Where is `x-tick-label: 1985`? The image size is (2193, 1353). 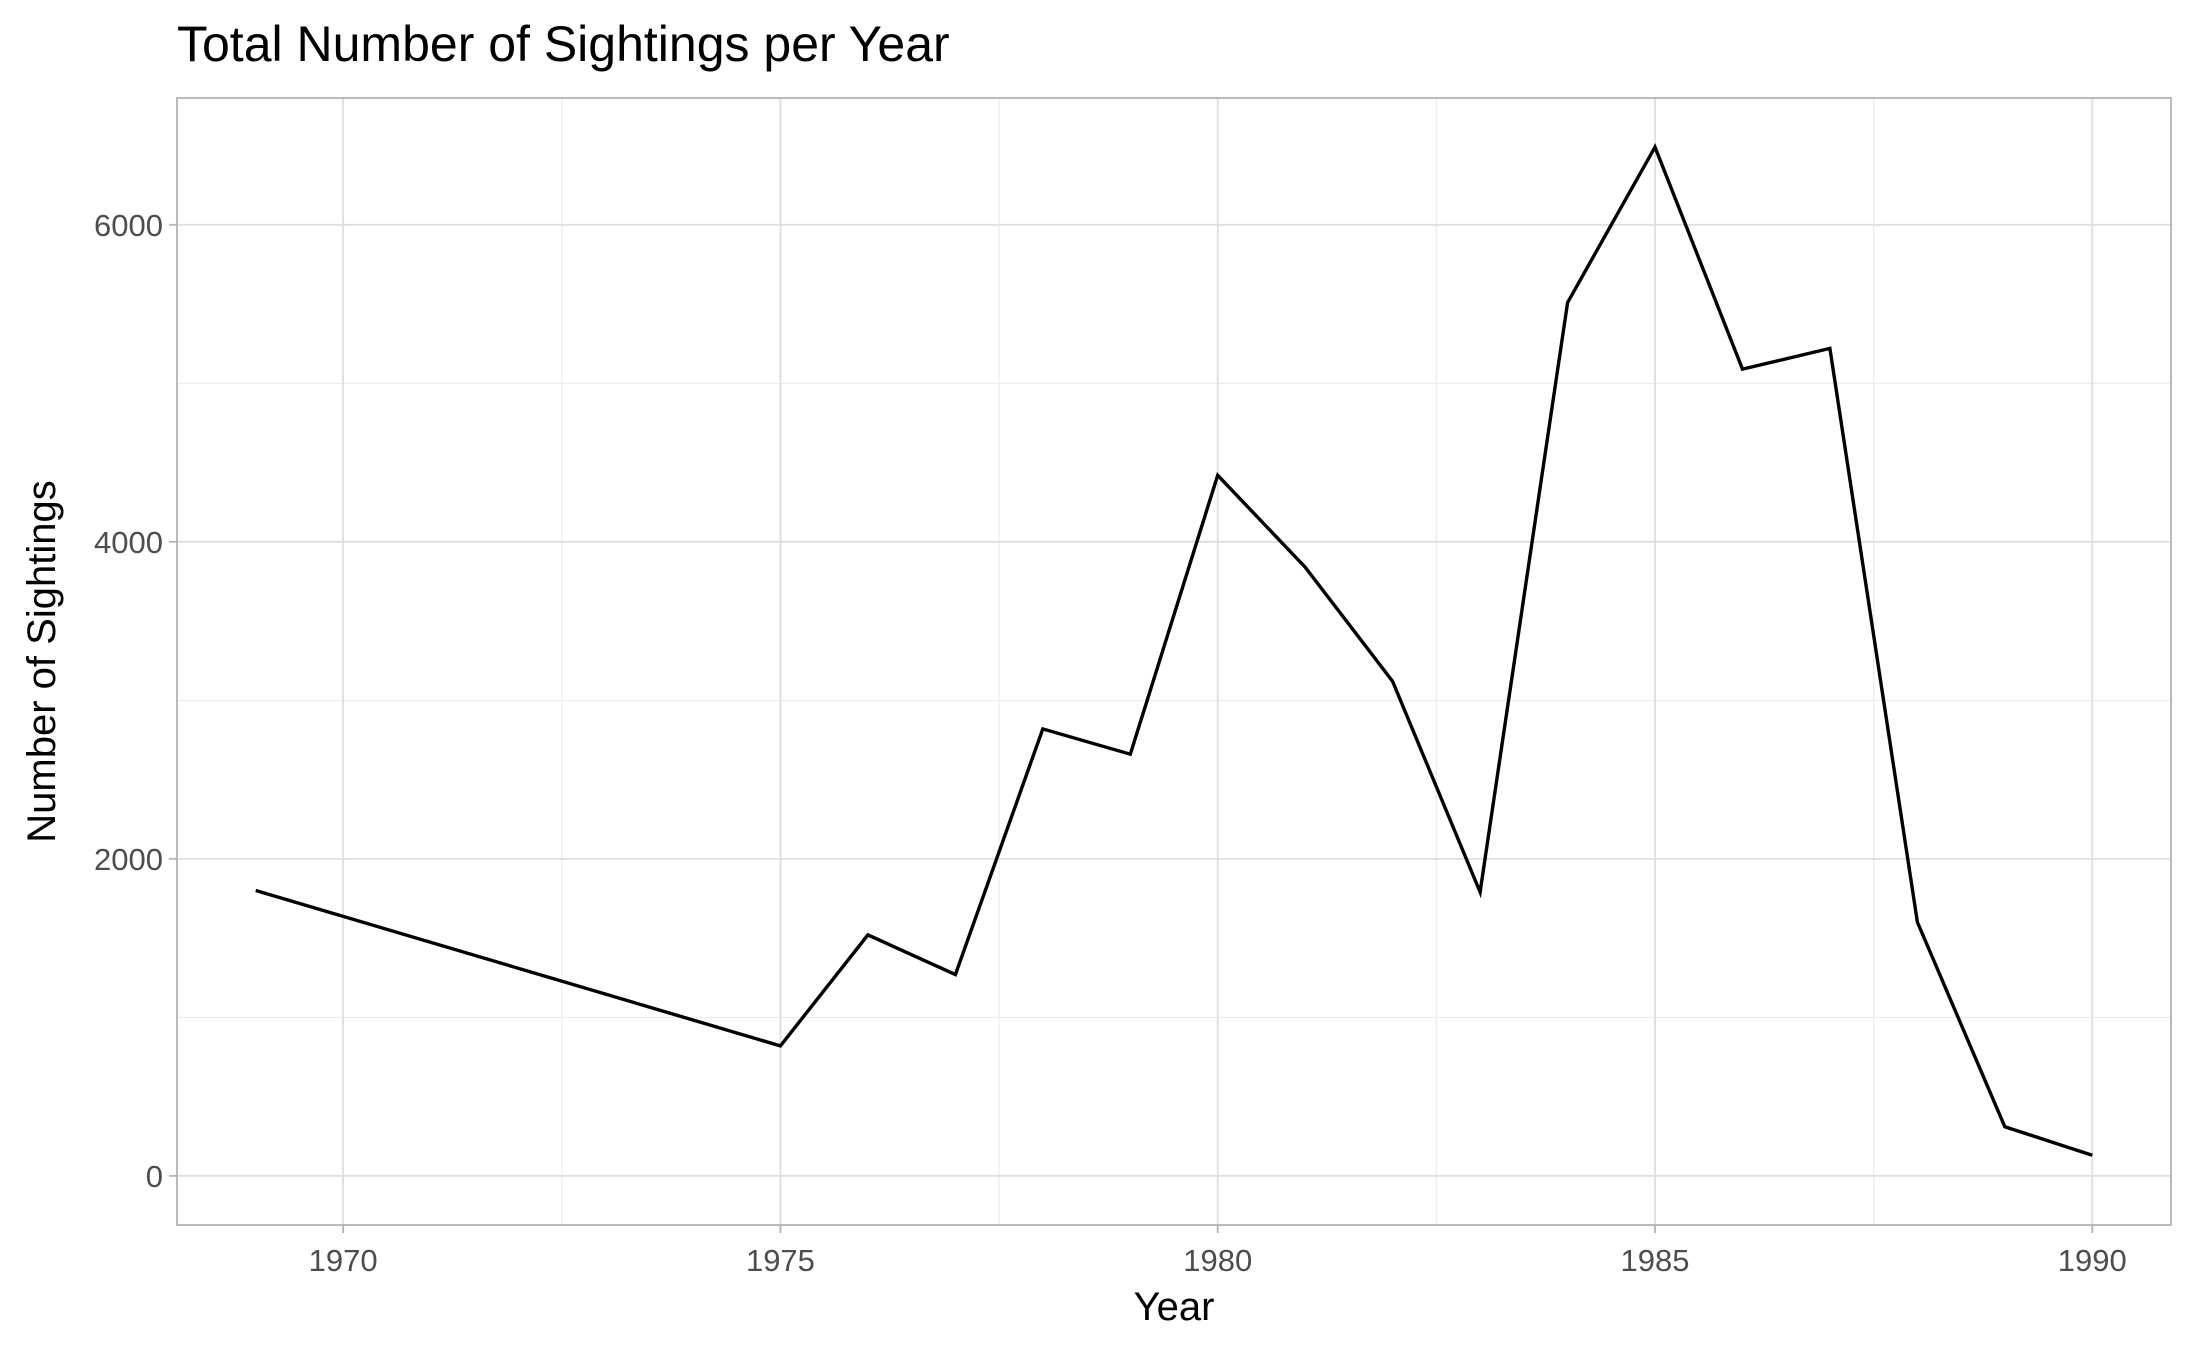 x-tick-label: 1985 is located at coordinates (1655, 1260).